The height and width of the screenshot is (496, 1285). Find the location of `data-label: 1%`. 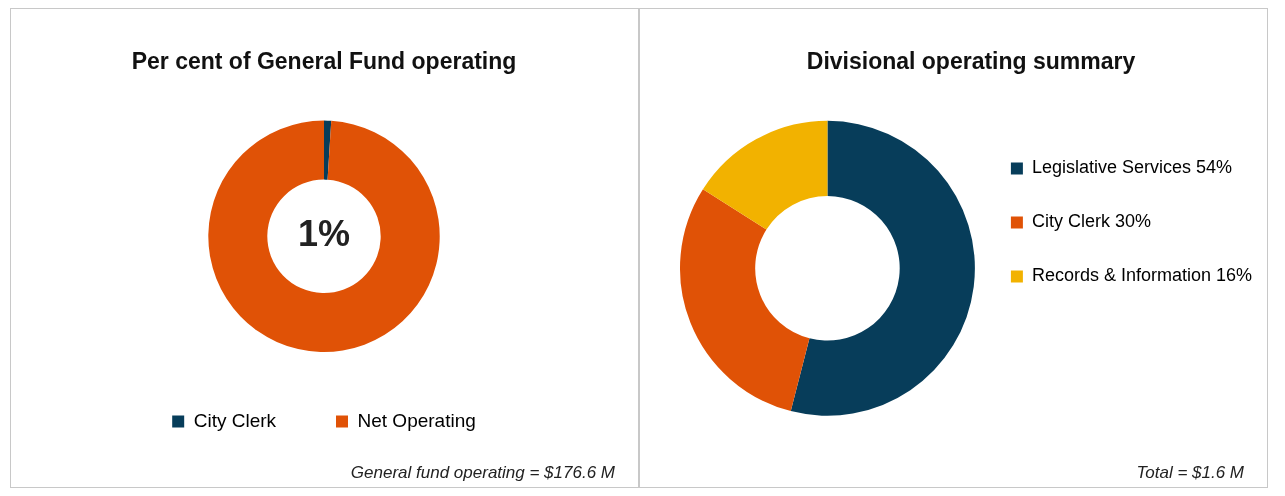

data-label: 1% is located at coordinates (324, 234).